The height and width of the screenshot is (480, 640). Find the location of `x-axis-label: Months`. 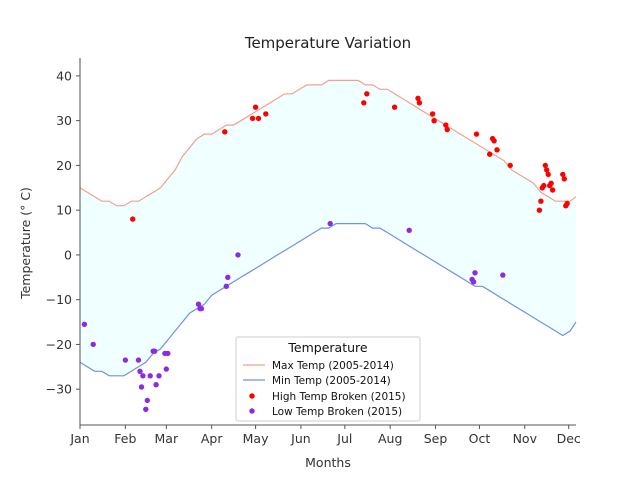

x-axis-label: Months is located at coordinates (328, 462).